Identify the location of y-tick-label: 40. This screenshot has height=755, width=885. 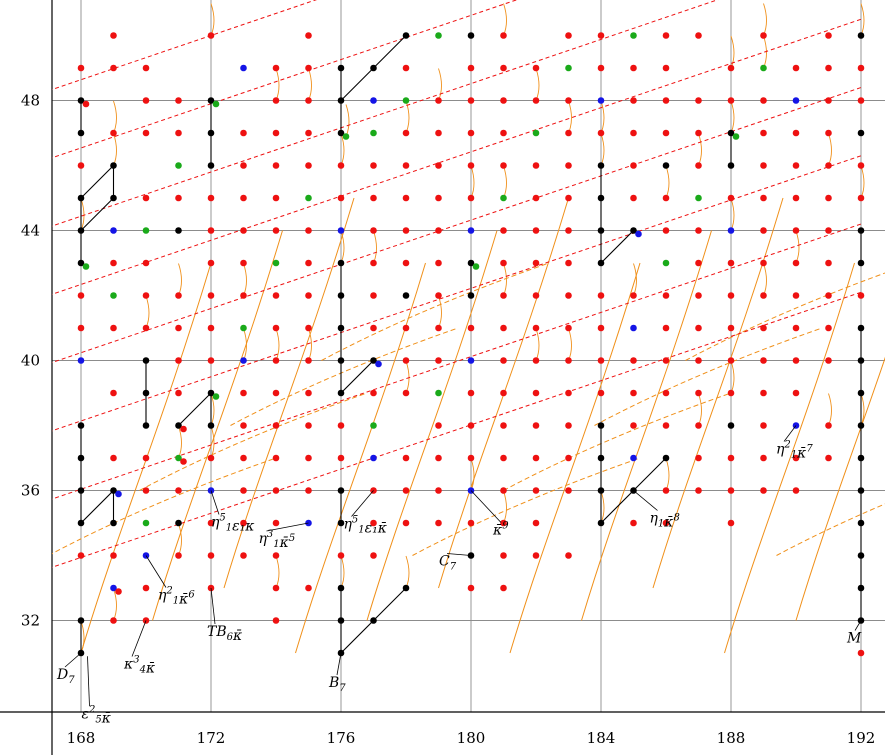
(30, 361).